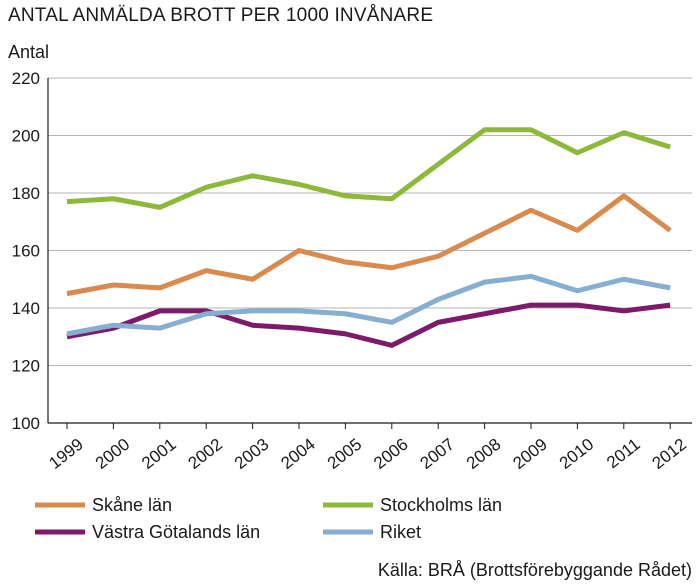  I want to click on x-tick-label: 2009, so click(530, 454).